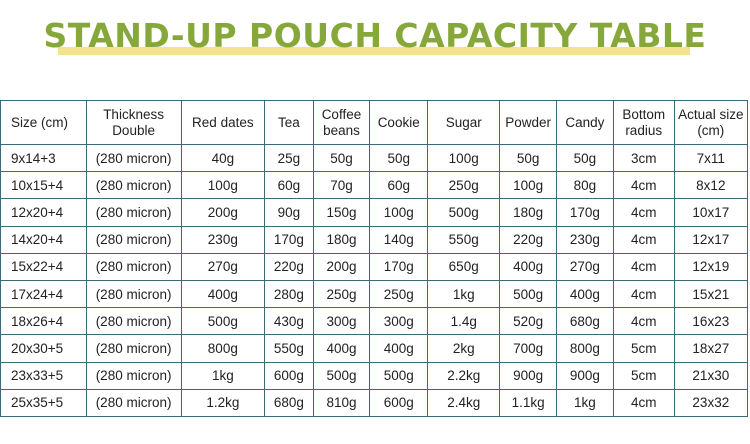 This screenshot has height=444, width=750. Describe the element at coordinates (289, 375) in the screenshot. I see `cell-tea: 600g` at that location.